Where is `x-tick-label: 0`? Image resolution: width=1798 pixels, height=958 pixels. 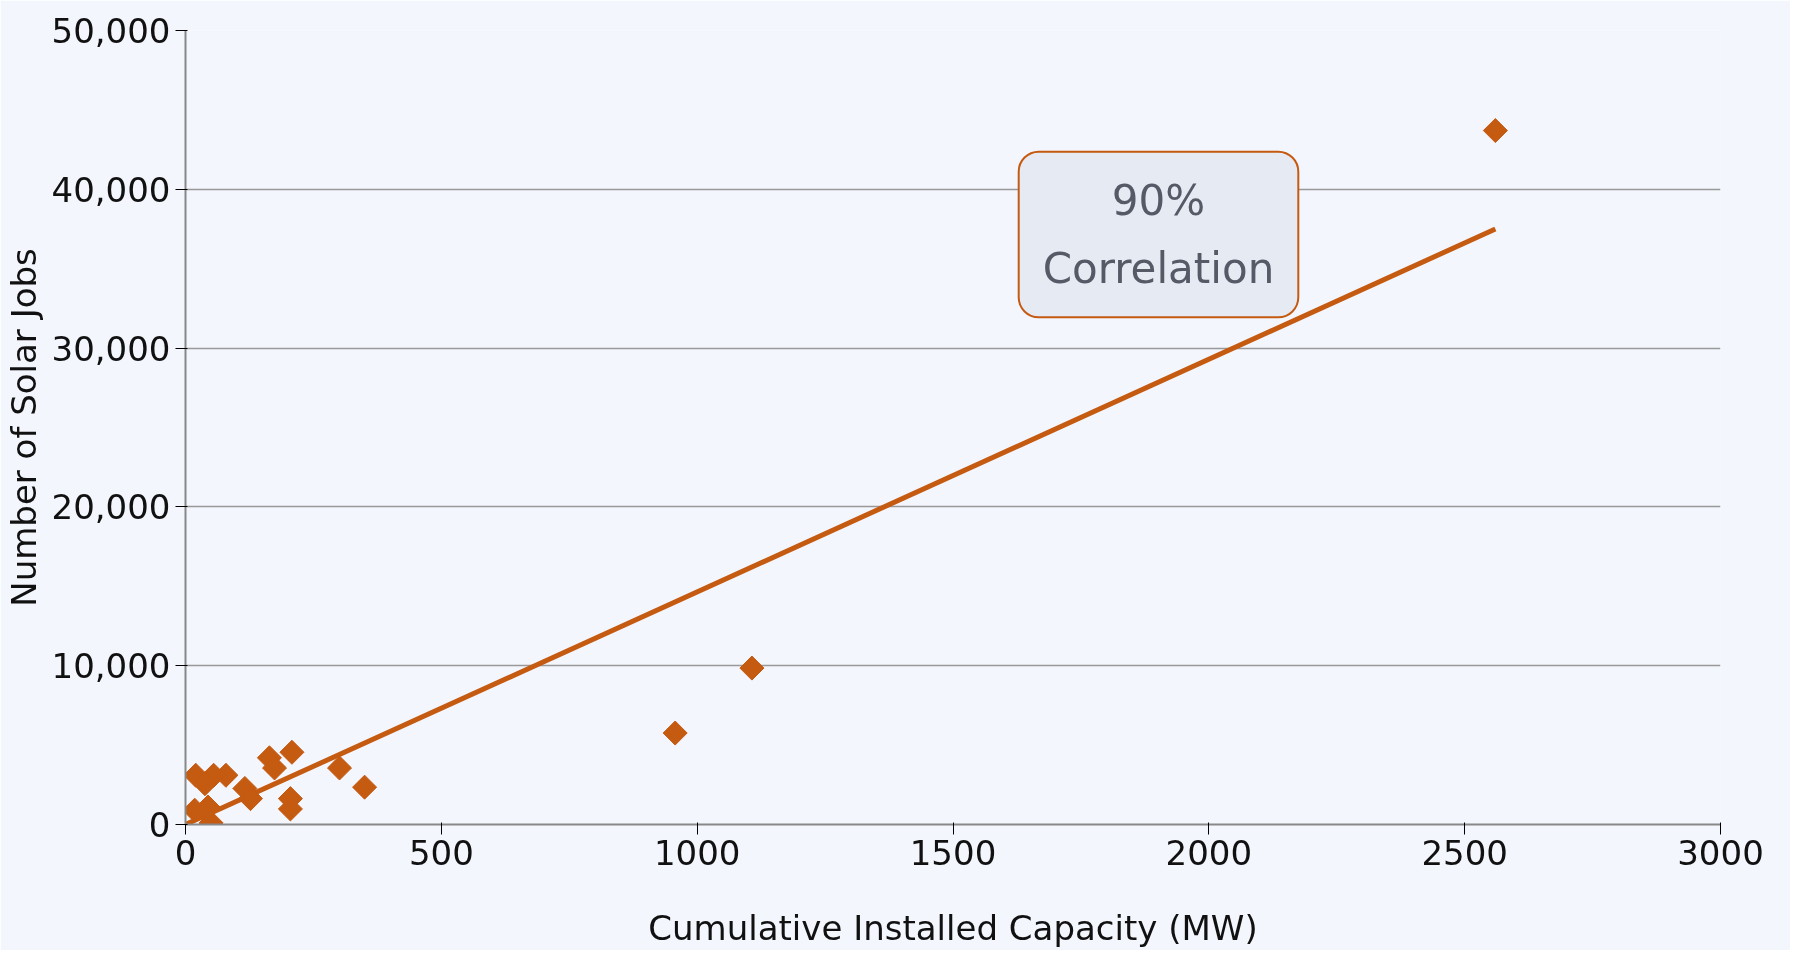 x-tick-label: 0 is located at coordinates (185, 852).